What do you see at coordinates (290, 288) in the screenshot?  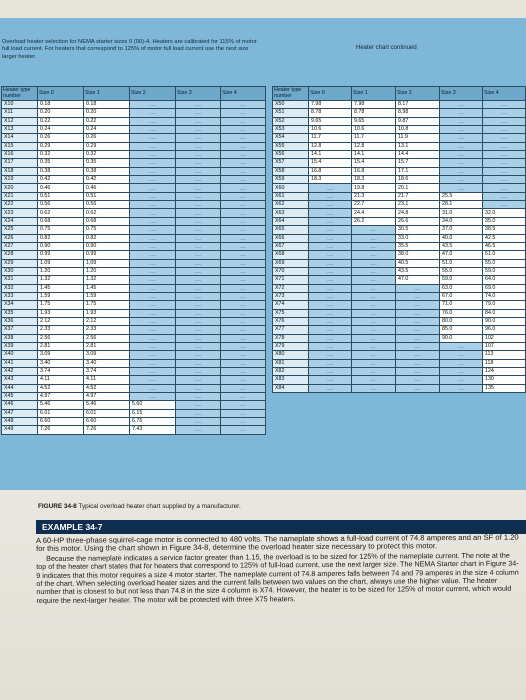 I see `heater-type-cell: X72` at bounding box center [290, 288].